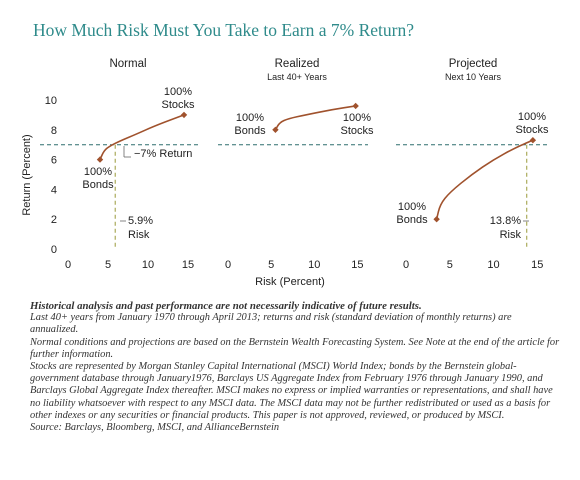  What do you see at coordinates (54, 190) in the screenshot?
I see `y-tick-label: 4` at bounding box center [54, 190].